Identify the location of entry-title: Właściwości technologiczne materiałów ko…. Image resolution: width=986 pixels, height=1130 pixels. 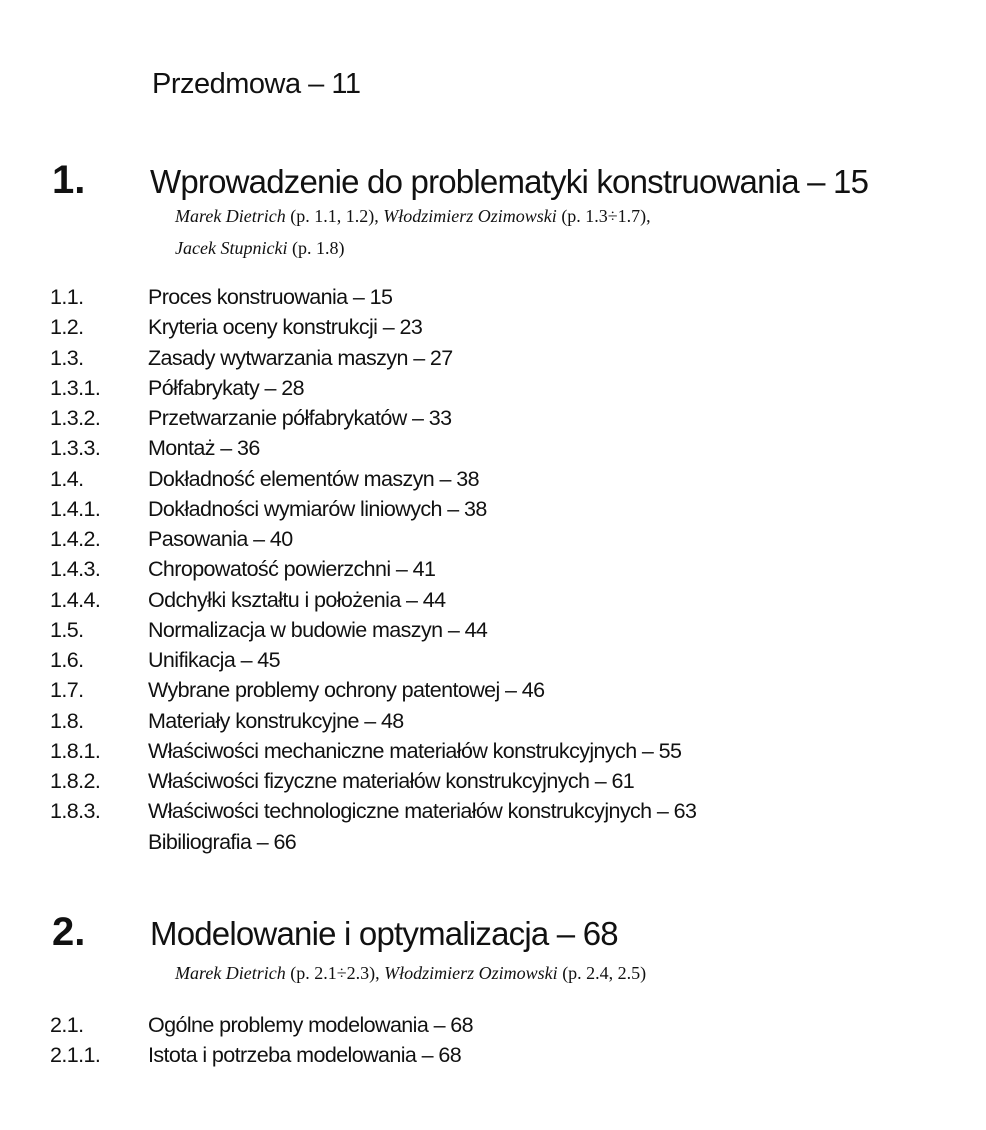
(422, 811).